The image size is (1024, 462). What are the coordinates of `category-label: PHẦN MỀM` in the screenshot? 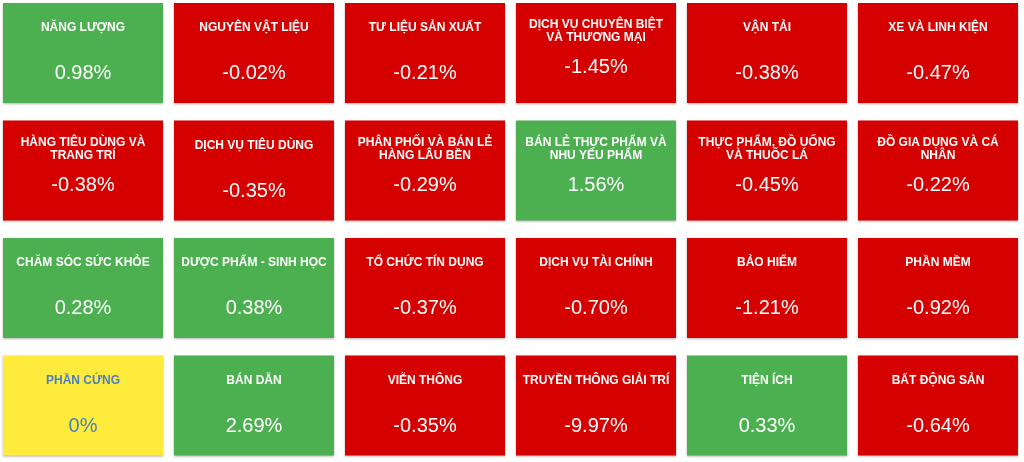 It's located at (938, 261).